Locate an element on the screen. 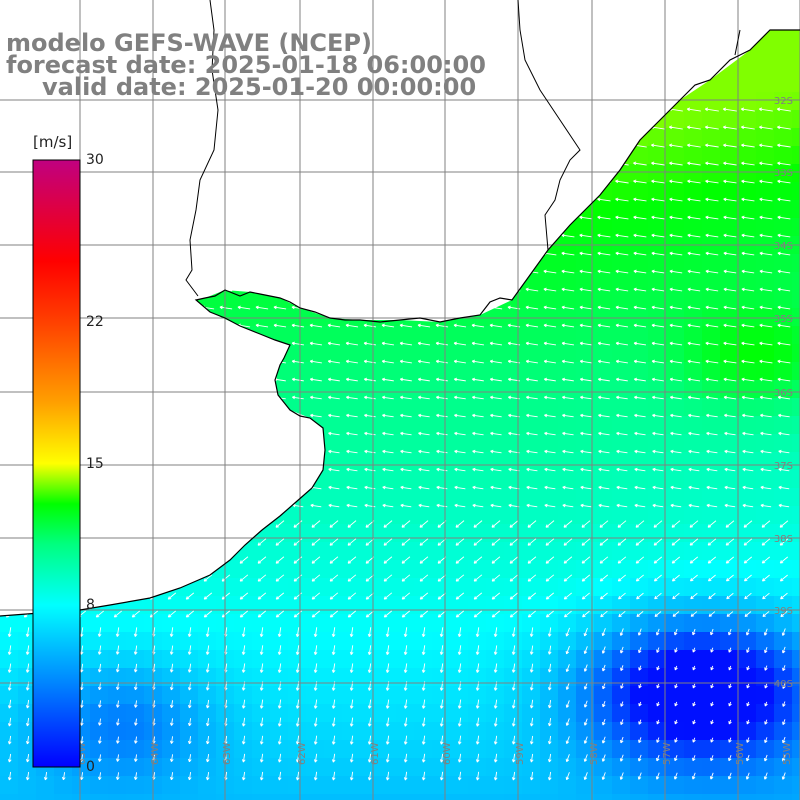  longitude-label: 55W is located at coordinates (787, 753).